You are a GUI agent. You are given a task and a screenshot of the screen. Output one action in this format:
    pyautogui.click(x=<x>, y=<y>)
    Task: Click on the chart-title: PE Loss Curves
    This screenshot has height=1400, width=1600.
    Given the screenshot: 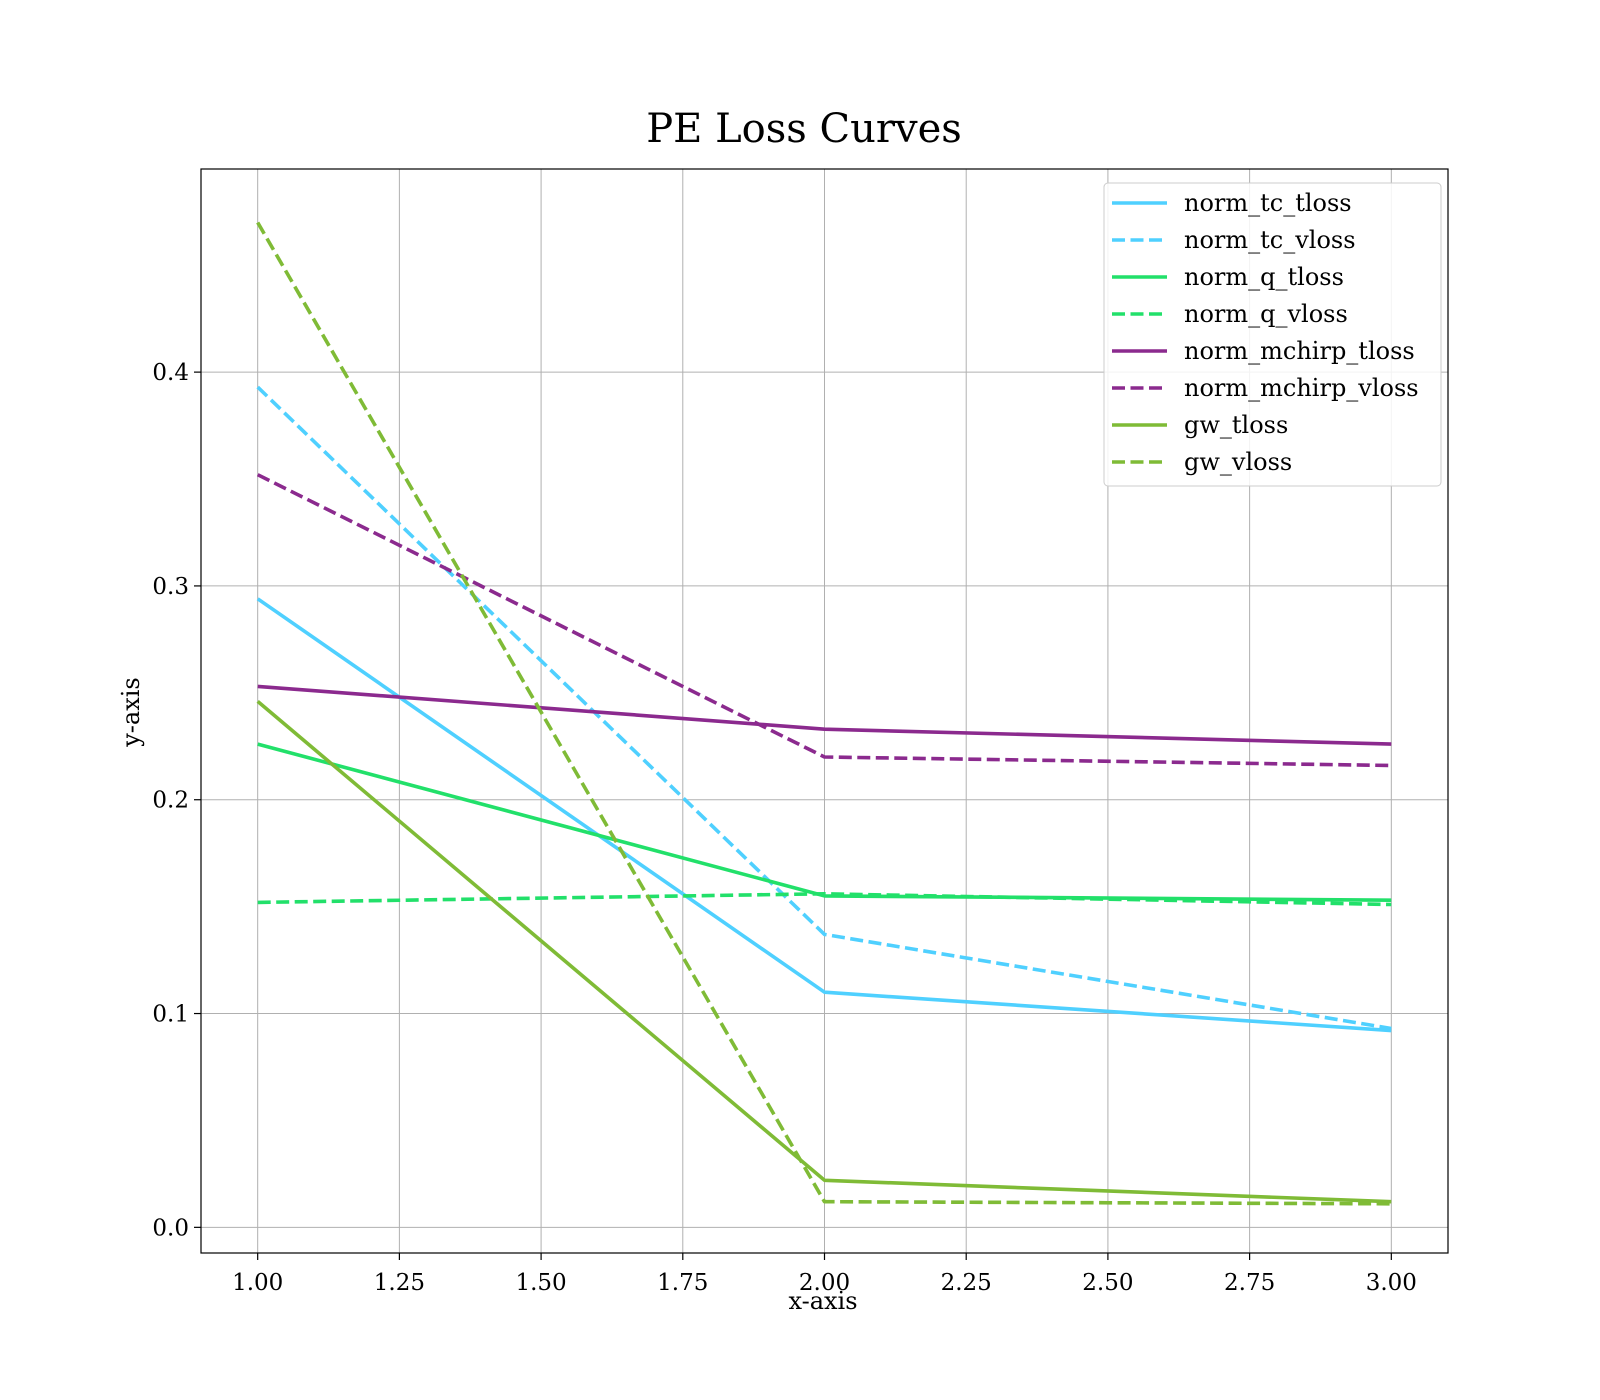 What is the action you would take?
    pyautogui.click(x=804, y=129)
    